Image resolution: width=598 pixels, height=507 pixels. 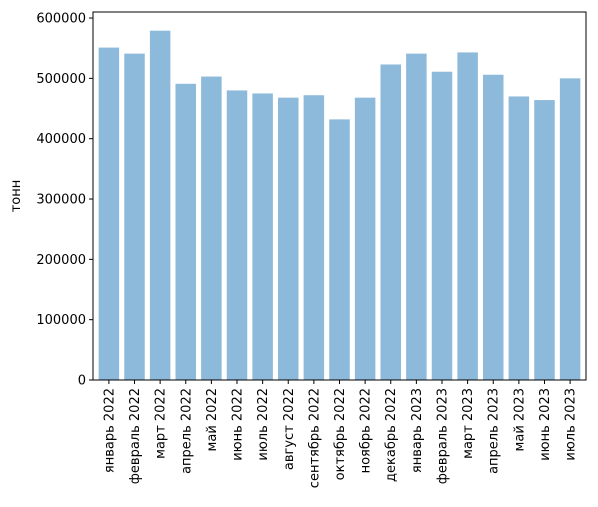 What do you see at coordinates (82, 381) in the screenshot?
I see `y-tick-label: 0` at bounding box center [82, 381].